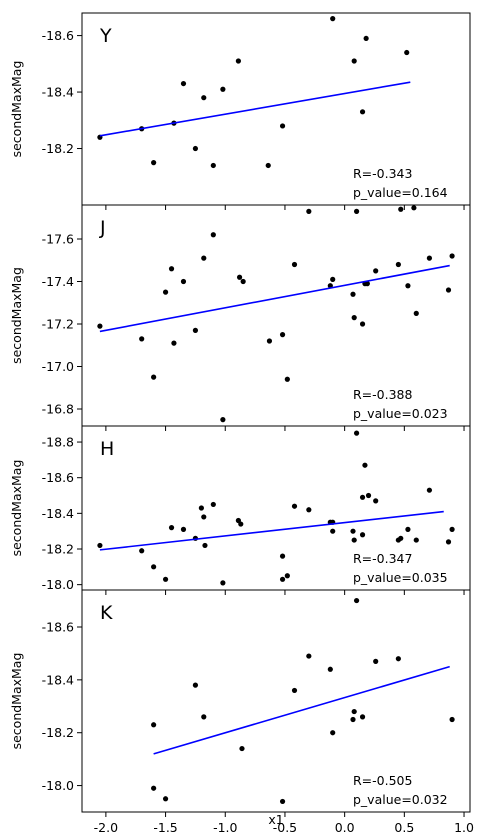 This screenshot has width=485, height=836. What do you see at coordinates (58, 442) in the screenshot?
I see `panel-h-y-tick-label: -18.8` at bounding box center [58, 442].